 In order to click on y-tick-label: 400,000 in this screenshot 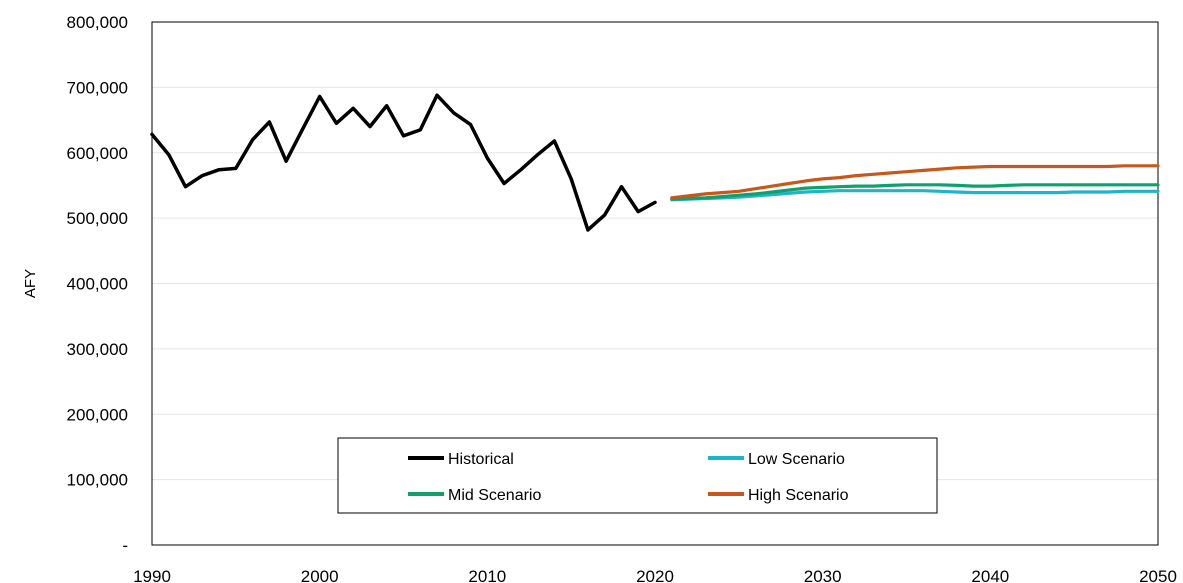, I will do `click(97, 284)`.